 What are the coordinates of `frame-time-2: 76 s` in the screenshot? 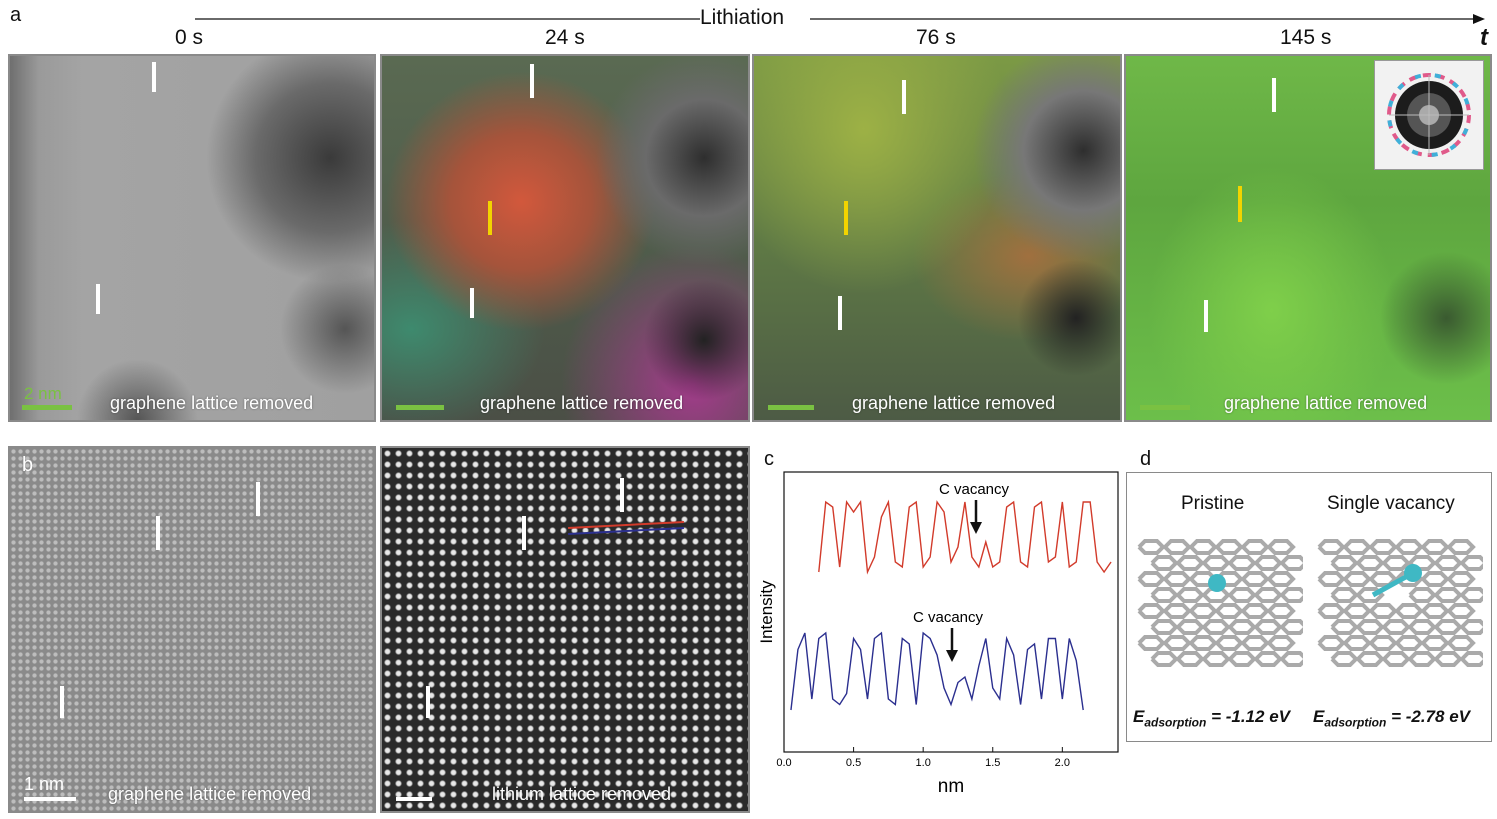 It's located at (936, 37).